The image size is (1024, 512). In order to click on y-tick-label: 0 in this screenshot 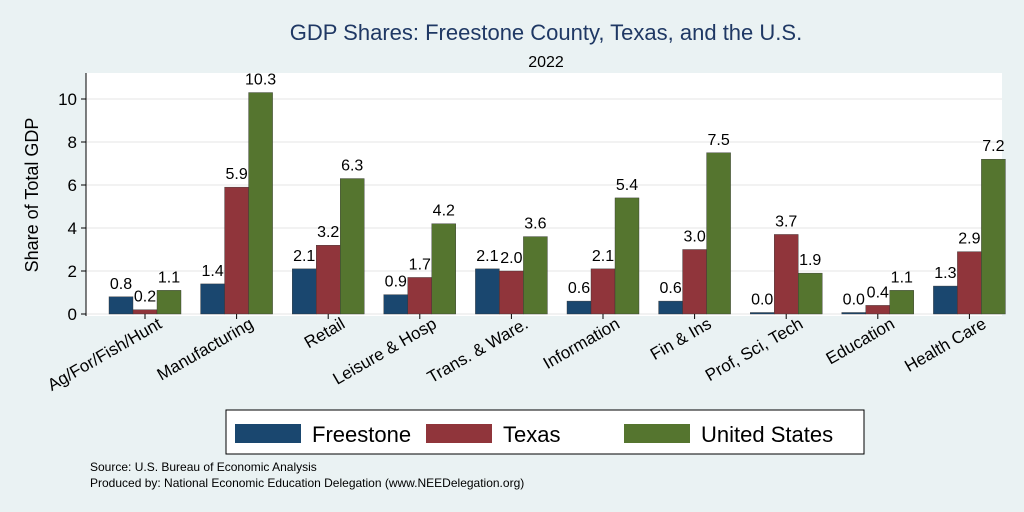, I will do `click(72, 314)`.